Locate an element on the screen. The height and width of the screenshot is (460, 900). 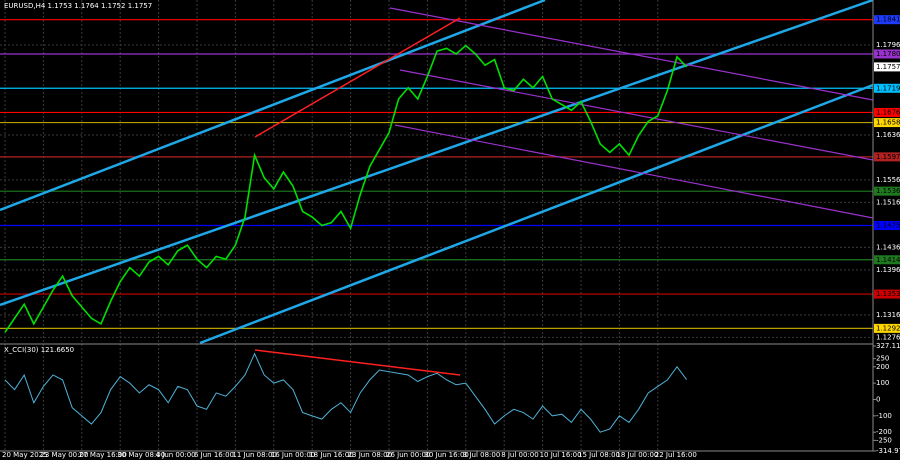
y-tick-label: 1.1316 is located at coordinates (888, 315).